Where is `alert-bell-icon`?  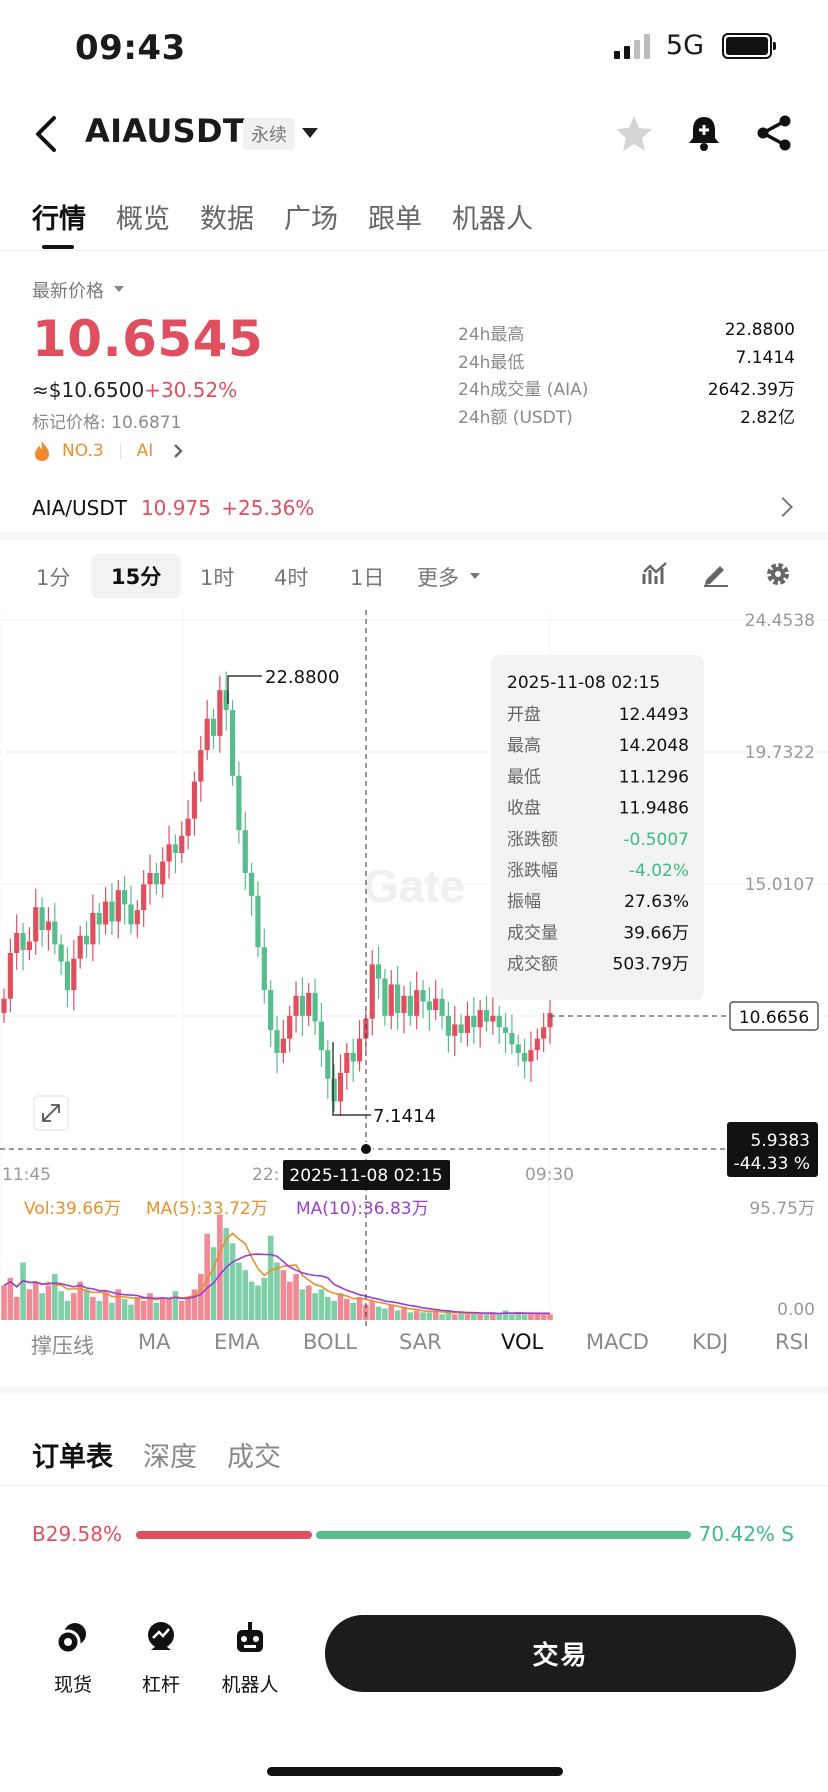
alert-bell-icon is located at coordinates (704, 133).